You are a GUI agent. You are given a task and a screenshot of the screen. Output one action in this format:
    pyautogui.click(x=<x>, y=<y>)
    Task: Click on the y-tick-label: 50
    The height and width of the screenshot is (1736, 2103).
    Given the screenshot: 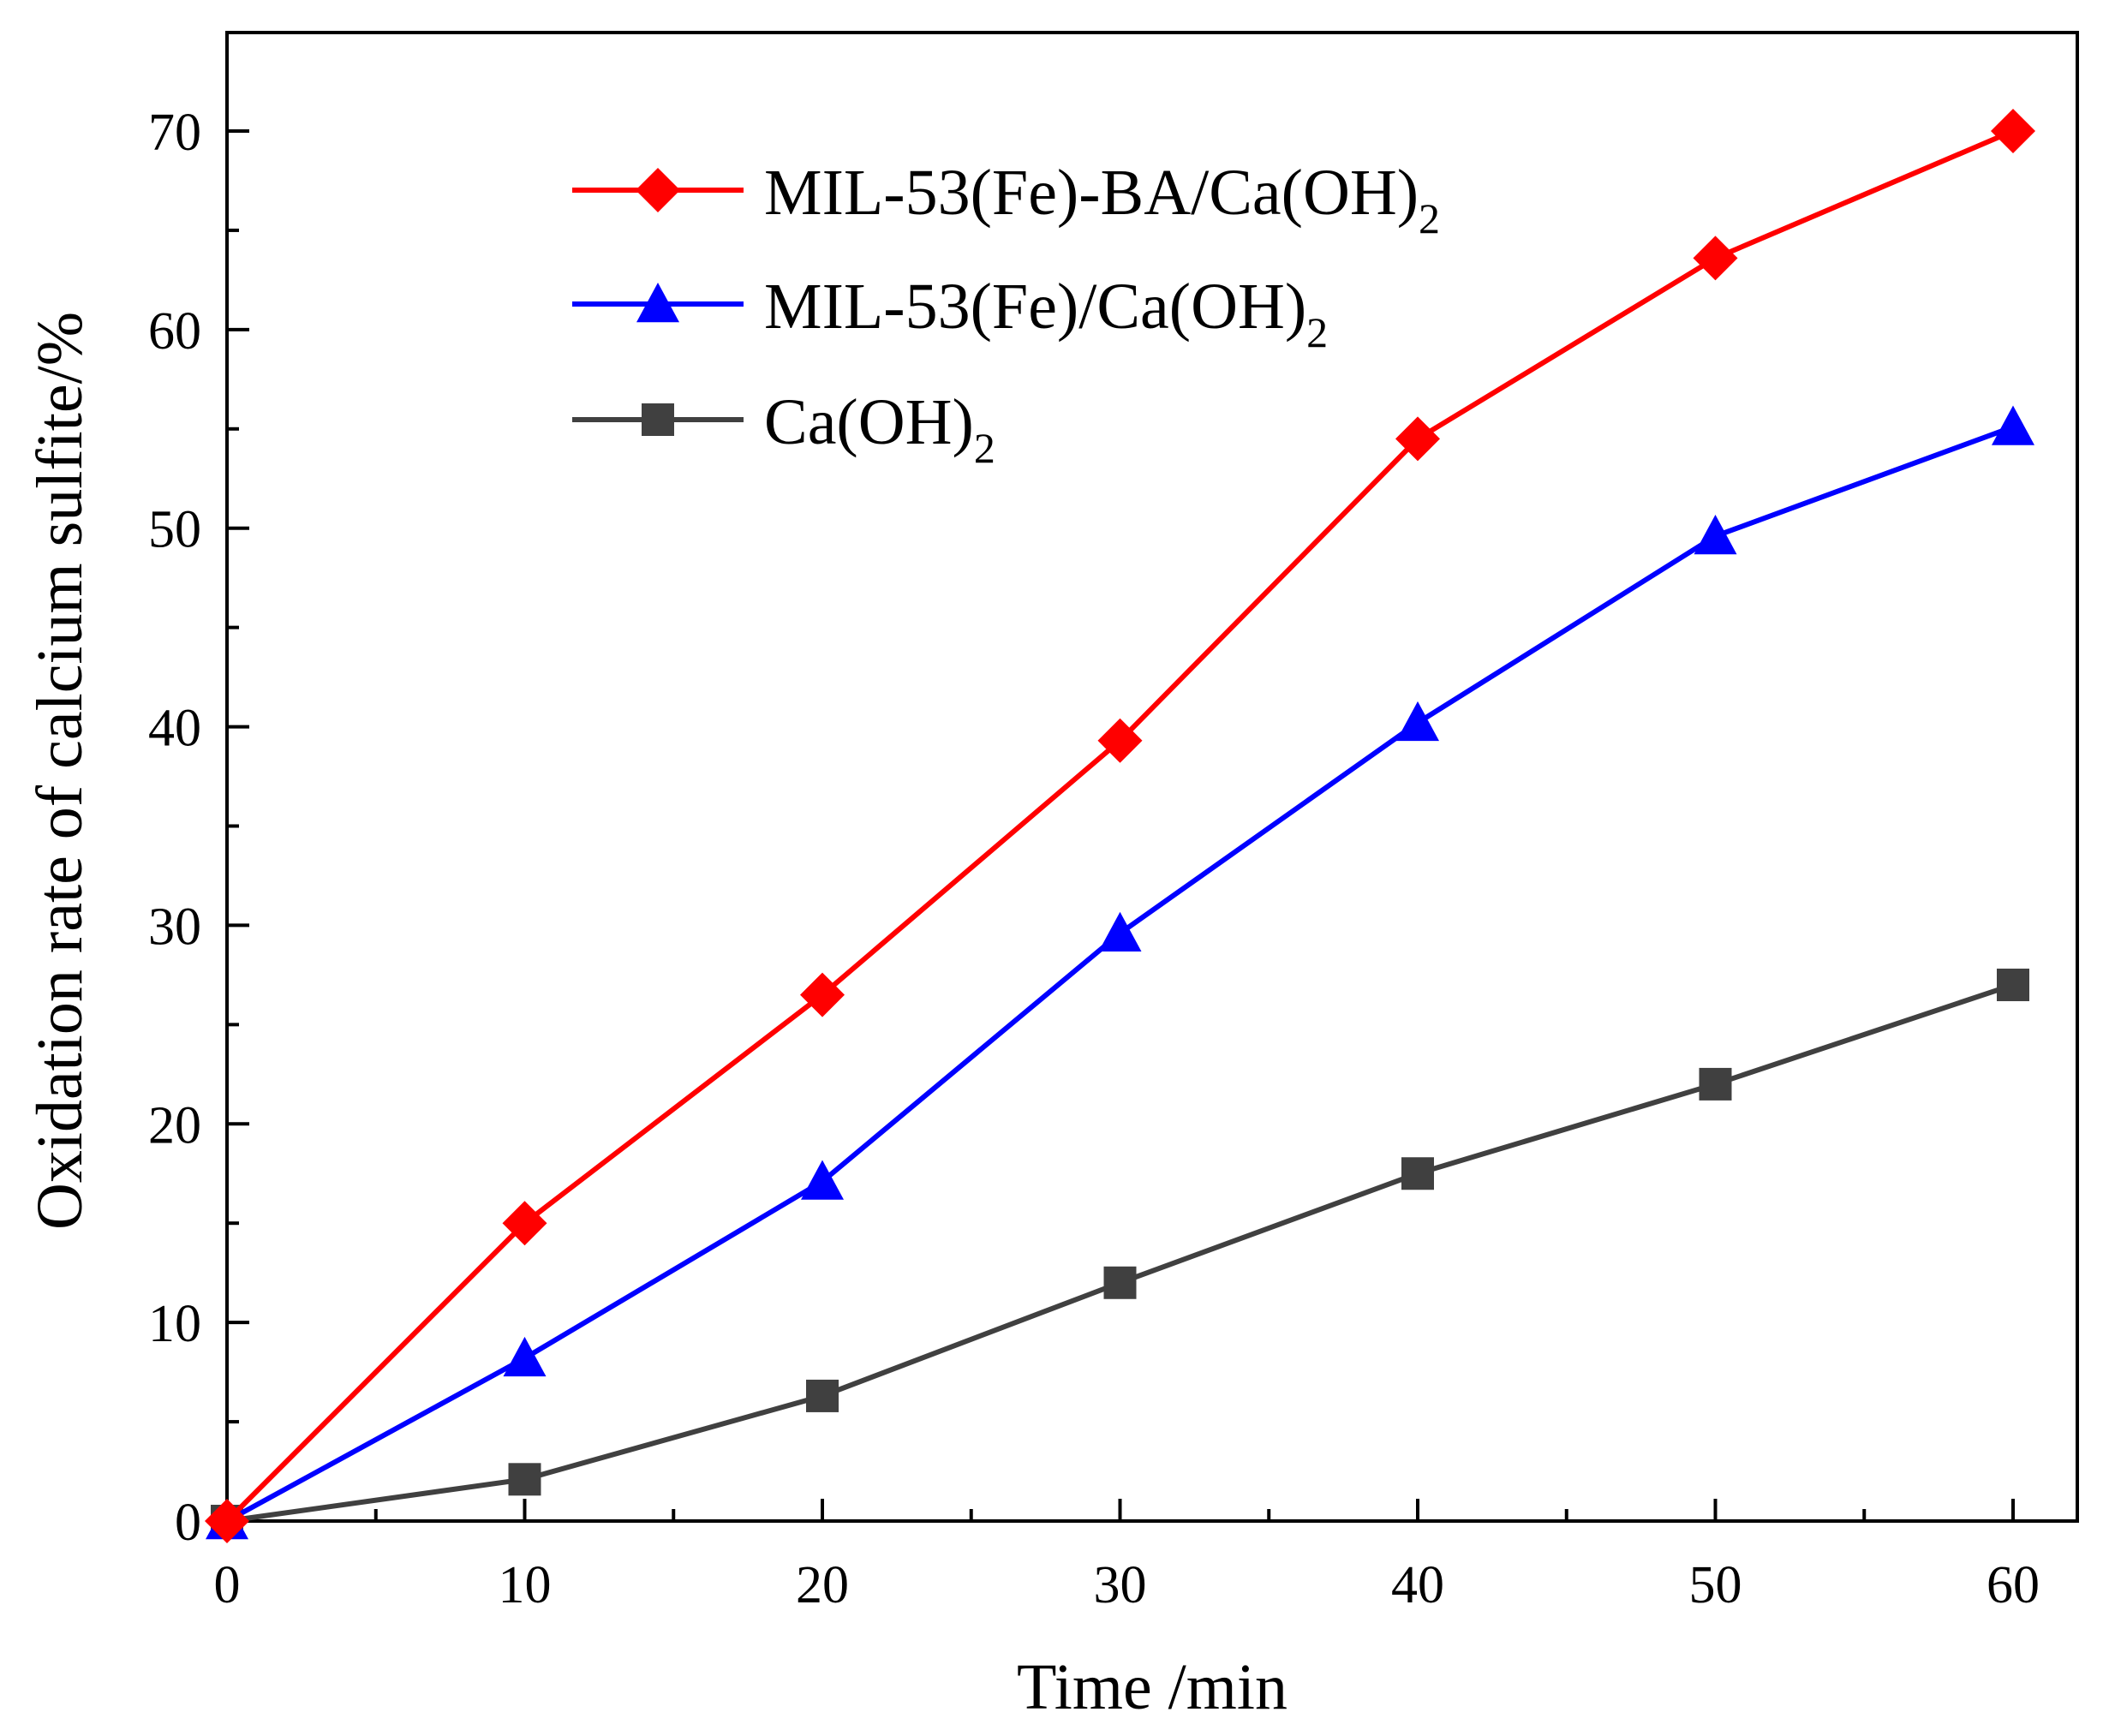 What is the action you would take?
    pyautogui.click(x=174, y=530)
    